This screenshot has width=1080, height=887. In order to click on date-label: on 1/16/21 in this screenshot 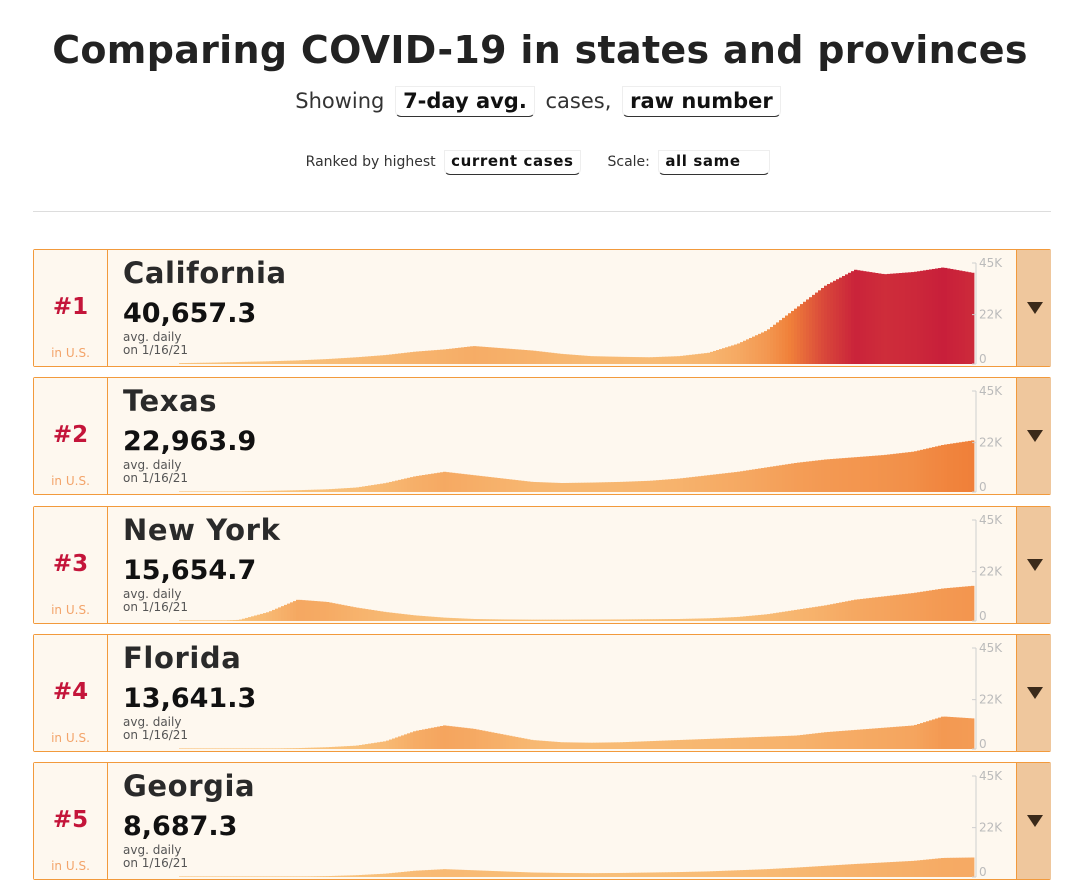, I will do `click(156, 478)`.